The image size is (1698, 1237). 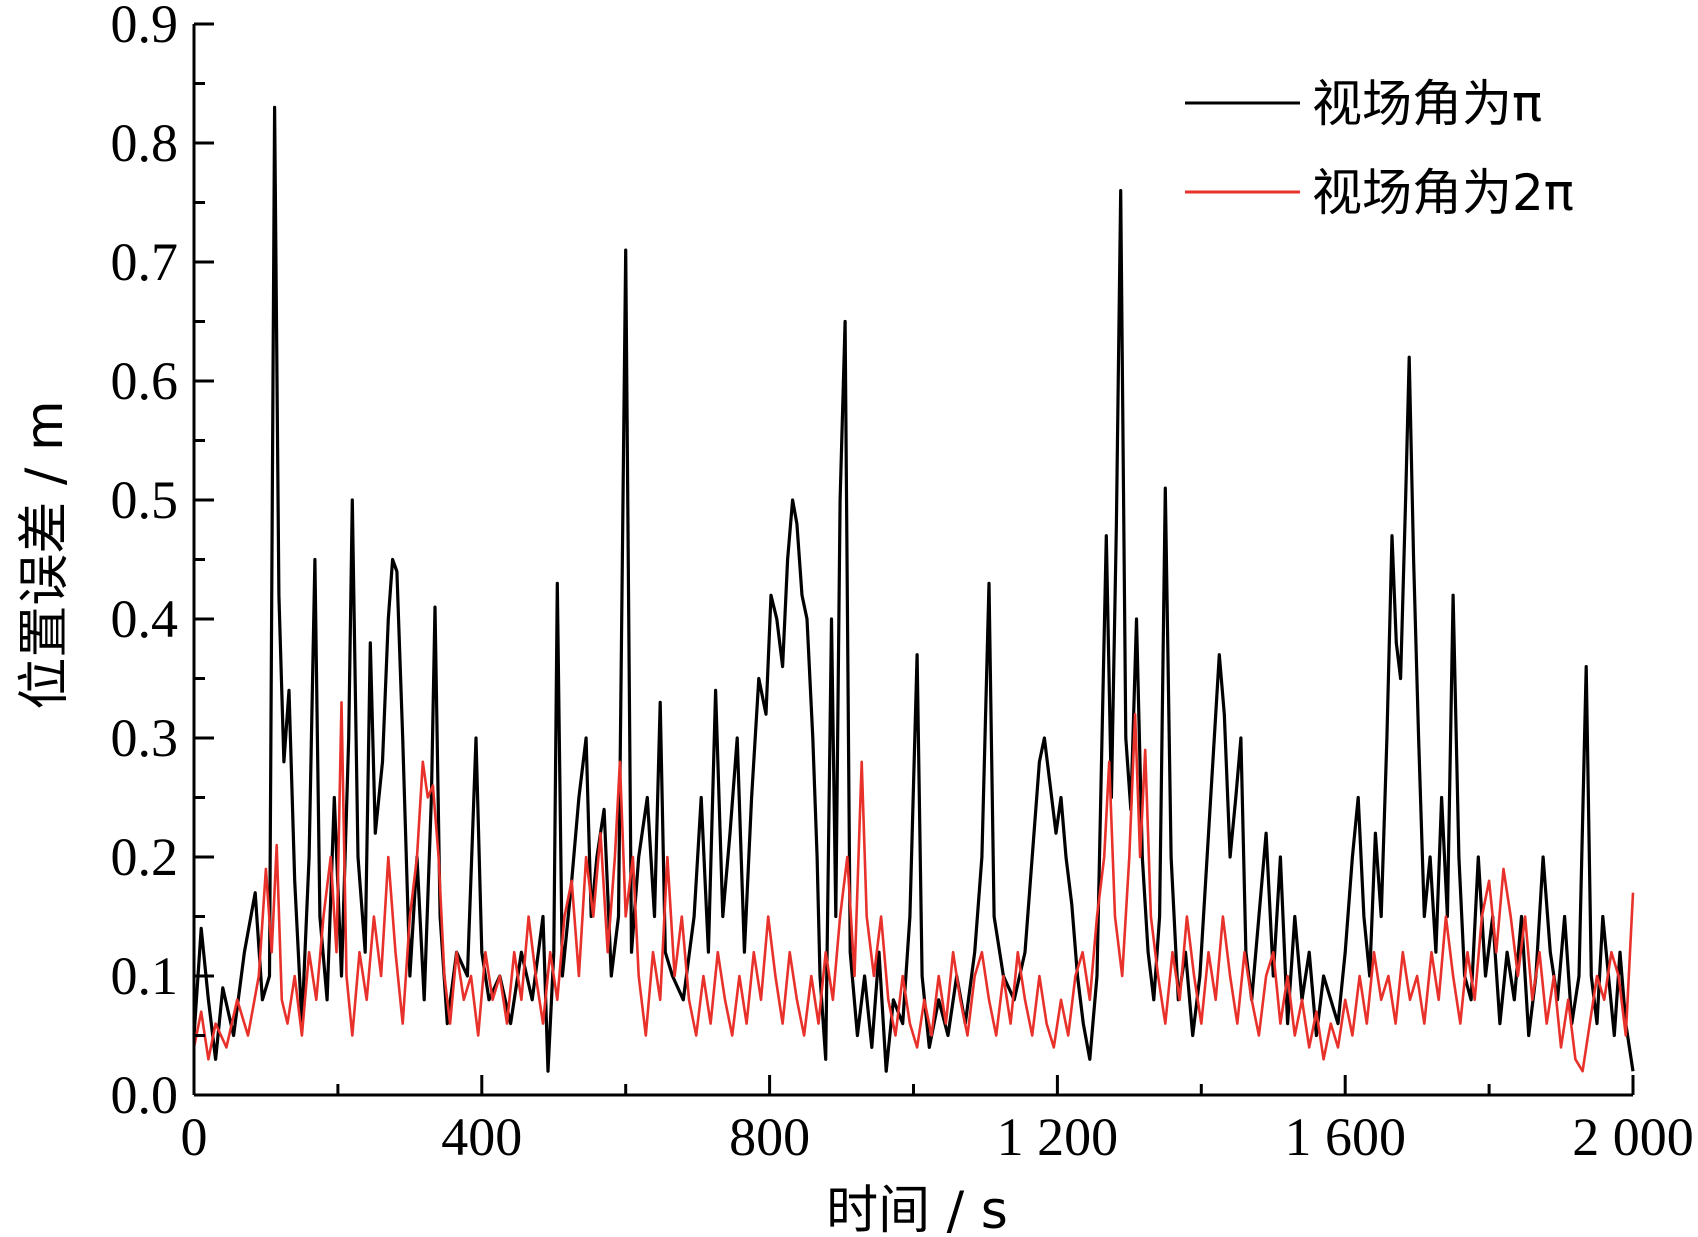 What do you see at coordinates (481, 1137) in the screenshot?
I see `x-tick-label: 400` at bounding box center [481, 1137].